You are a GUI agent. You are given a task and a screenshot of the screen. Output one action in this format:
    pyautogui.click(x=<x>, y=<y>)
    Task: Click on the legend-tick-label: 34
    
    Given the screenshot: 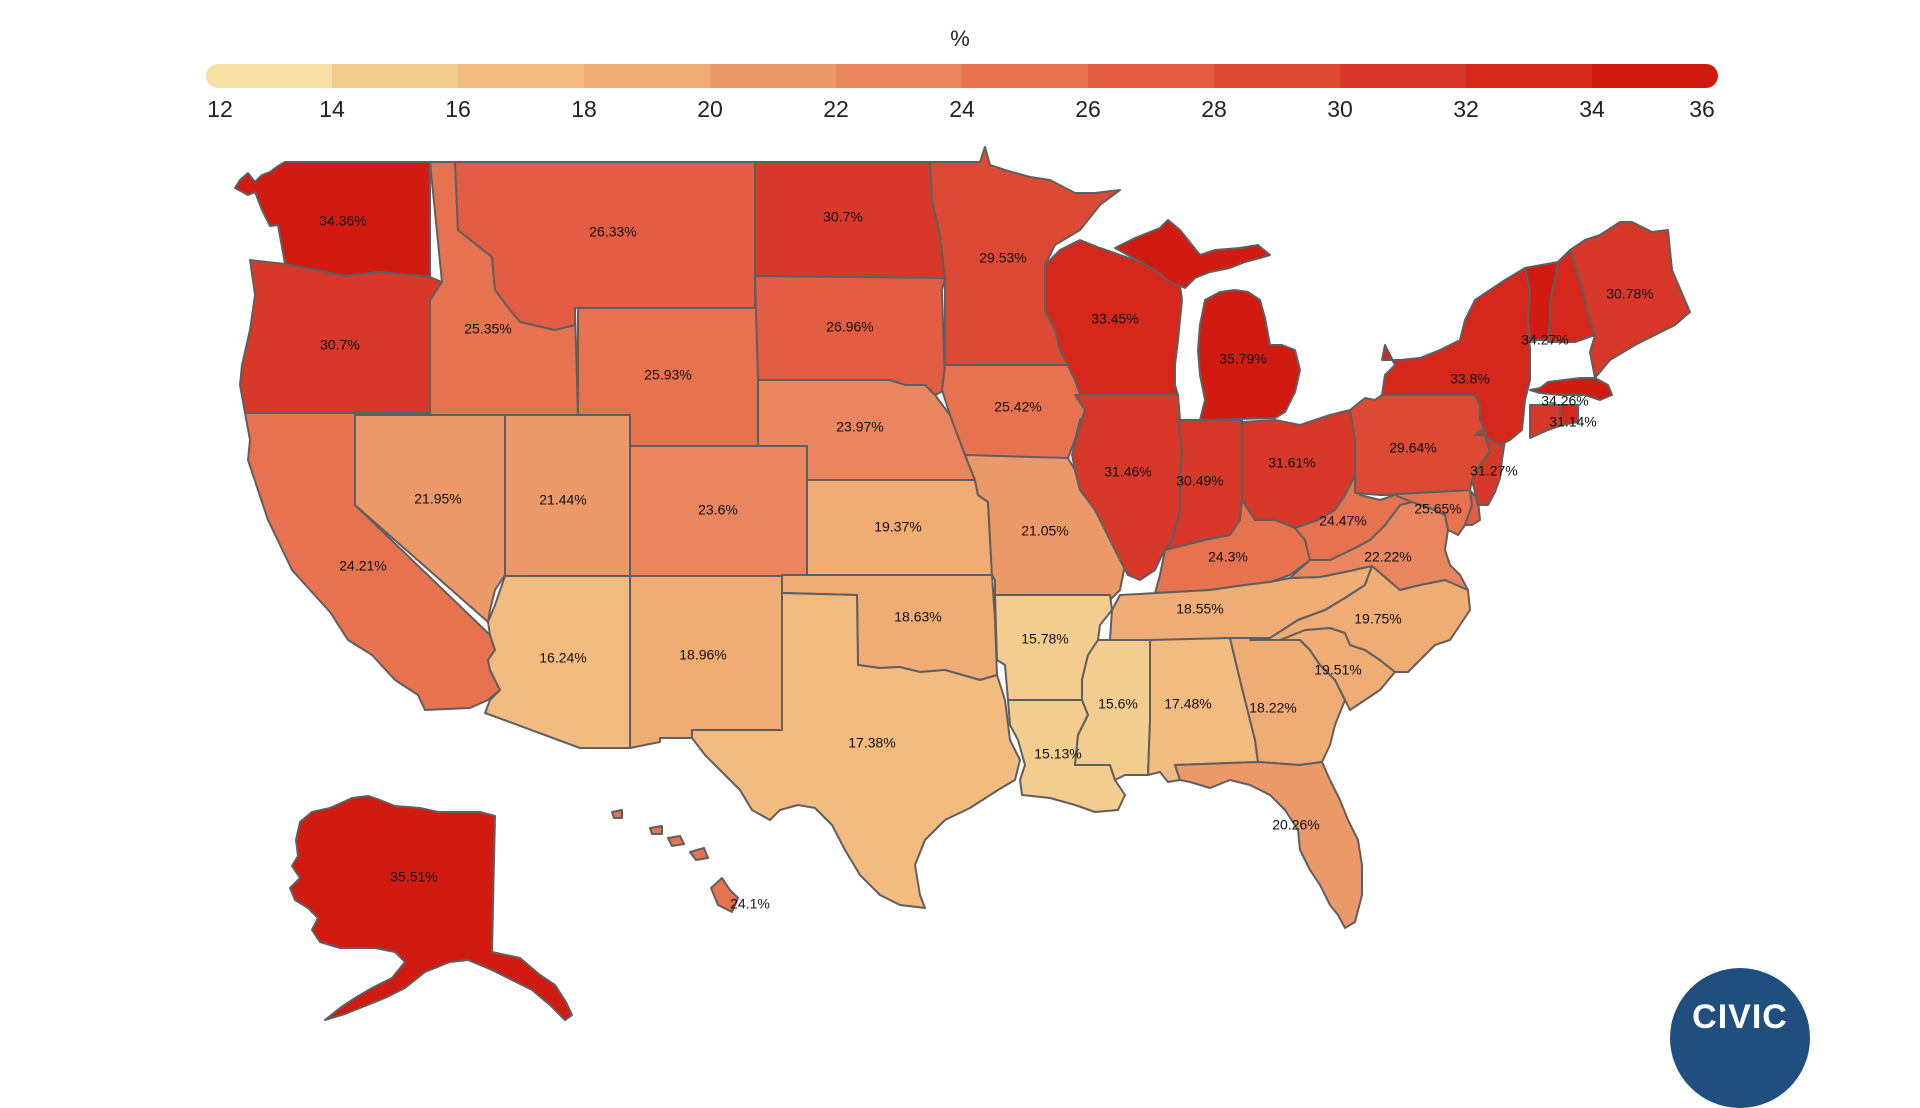 What is the action you would take?
    pyautogui.click(x=1592, y=109)
    